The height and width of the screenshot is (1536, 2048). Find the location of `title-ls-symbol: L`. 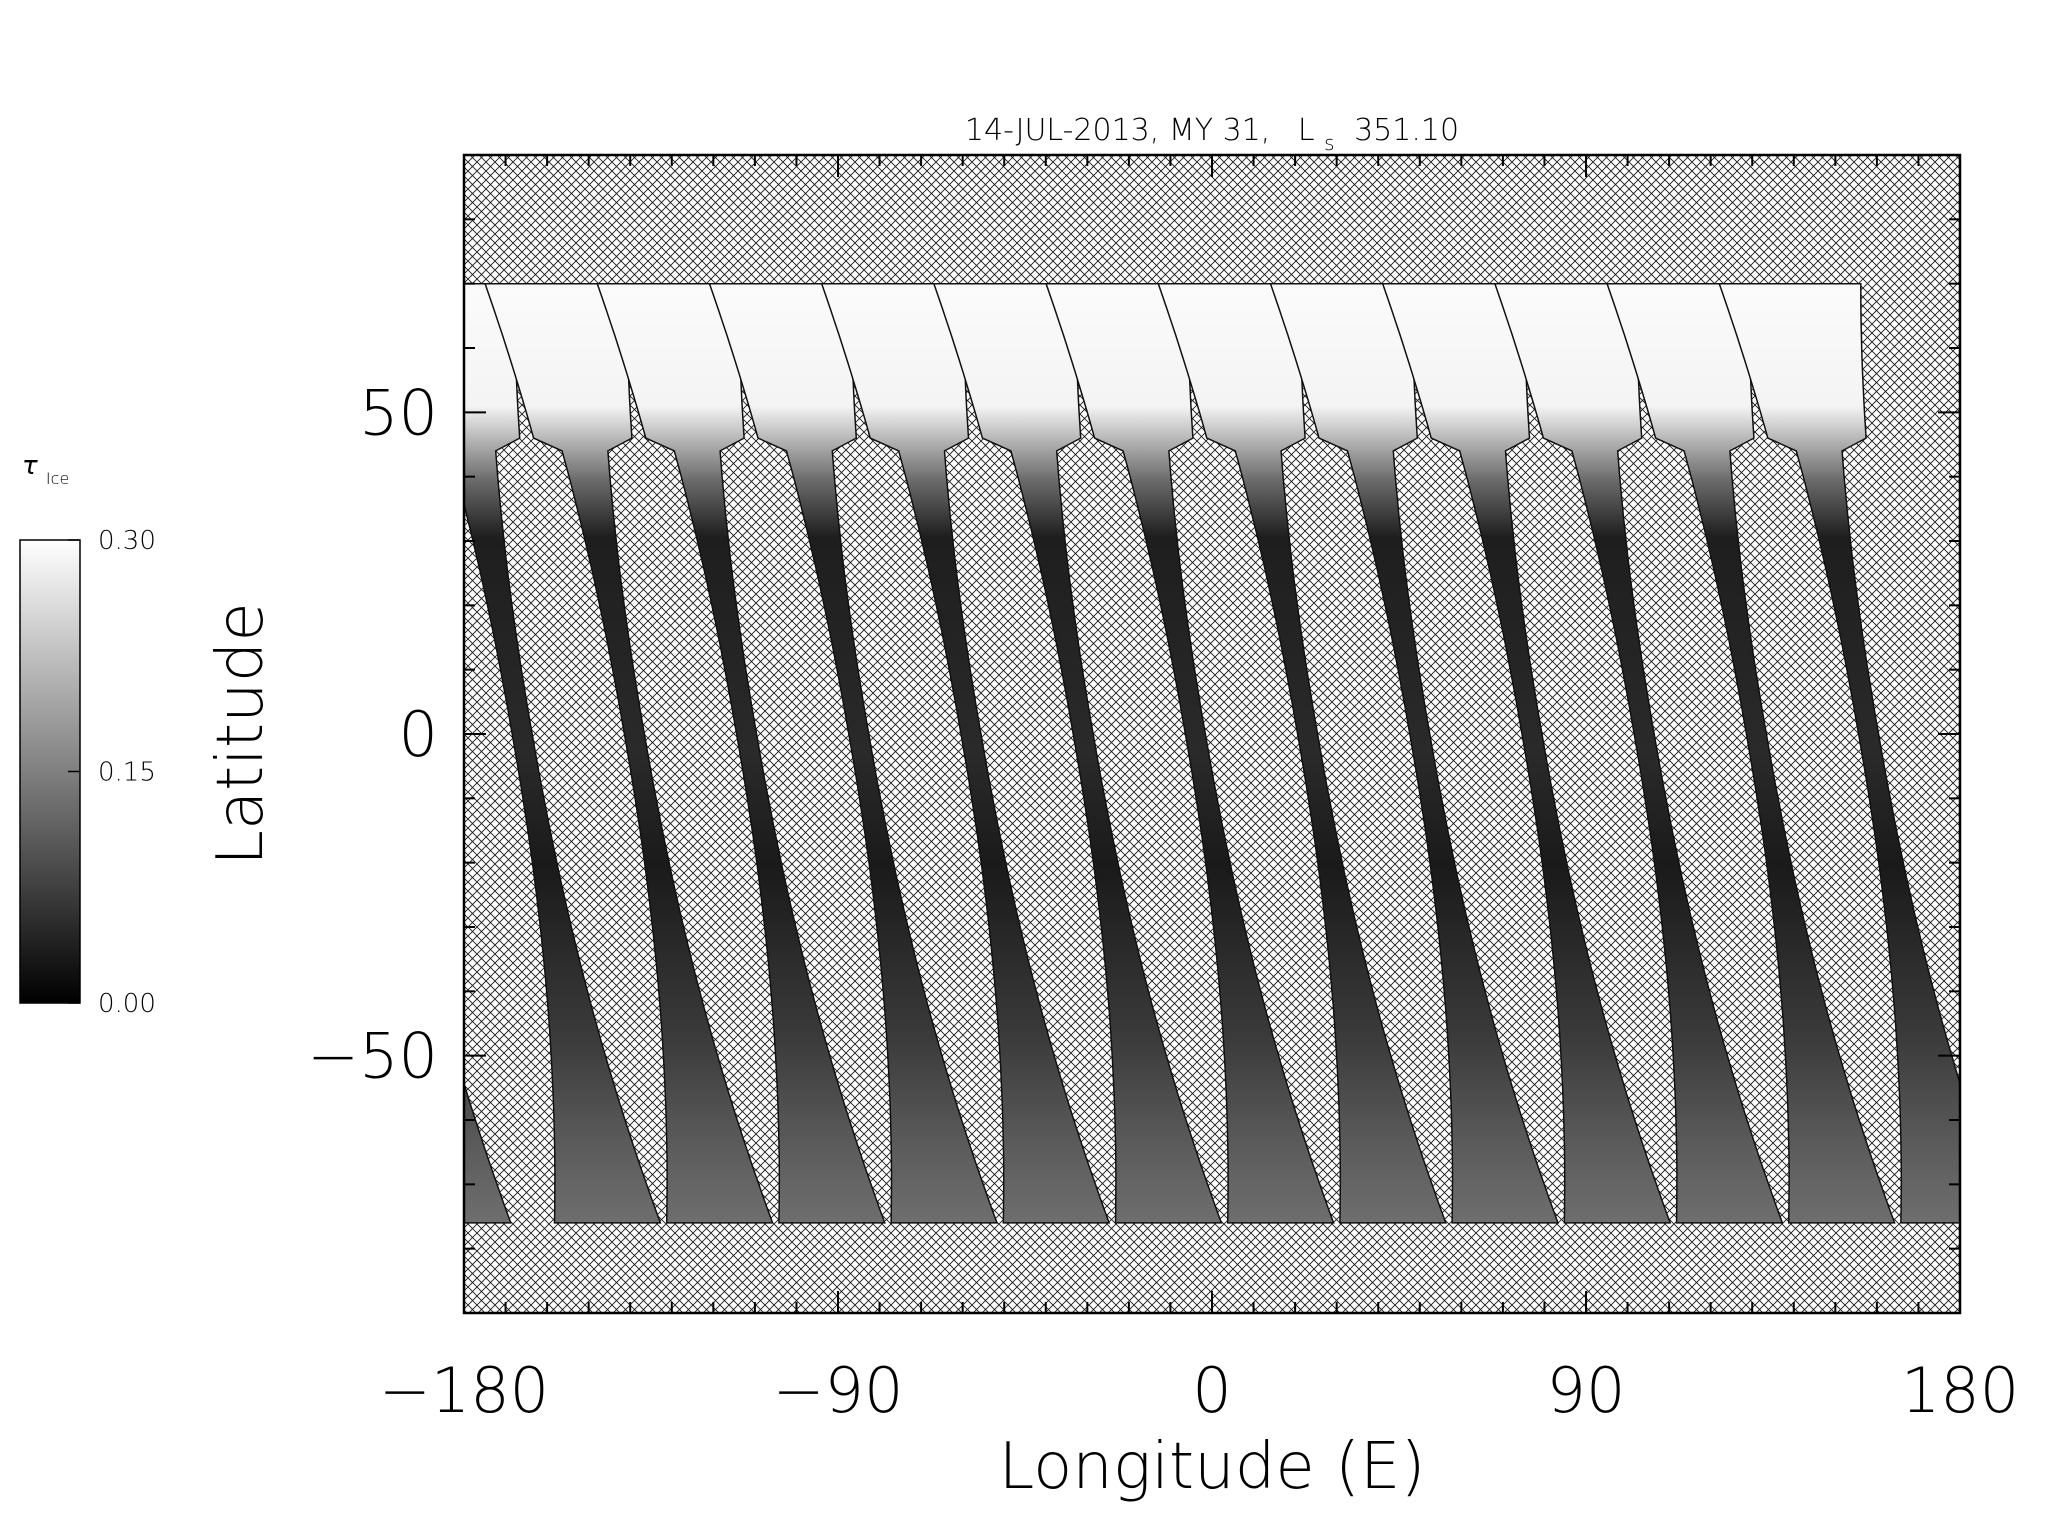

title-ls-symbol: L is located at coordinates (1306, 130).